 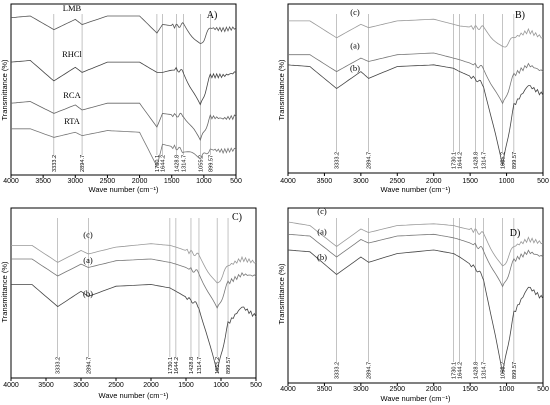 What do you see at coordinates (72, 8) in the screenshot?
I see `series-label: LMB` at bounding box center [72, 8].